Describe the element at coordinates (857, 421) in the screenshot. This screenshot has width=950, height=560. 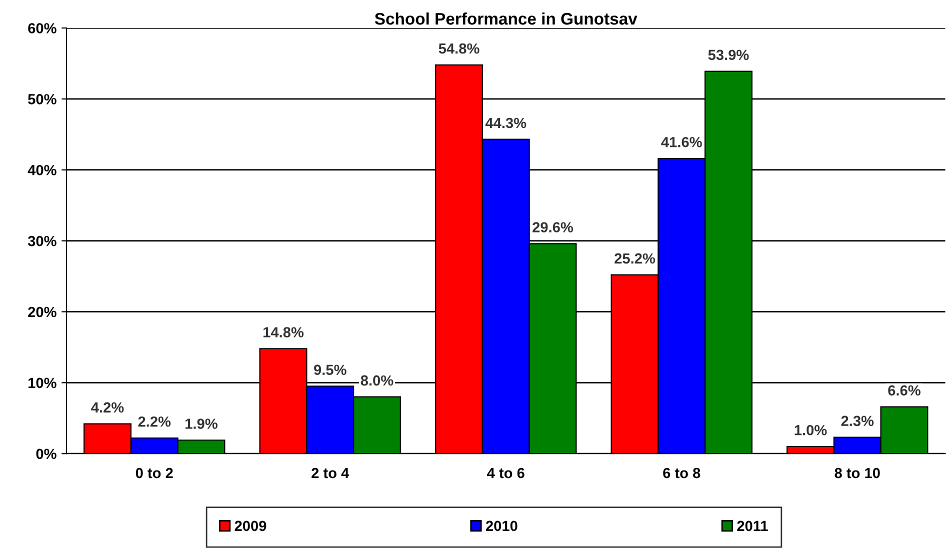
I see `data-label: 2.3%` at that location.